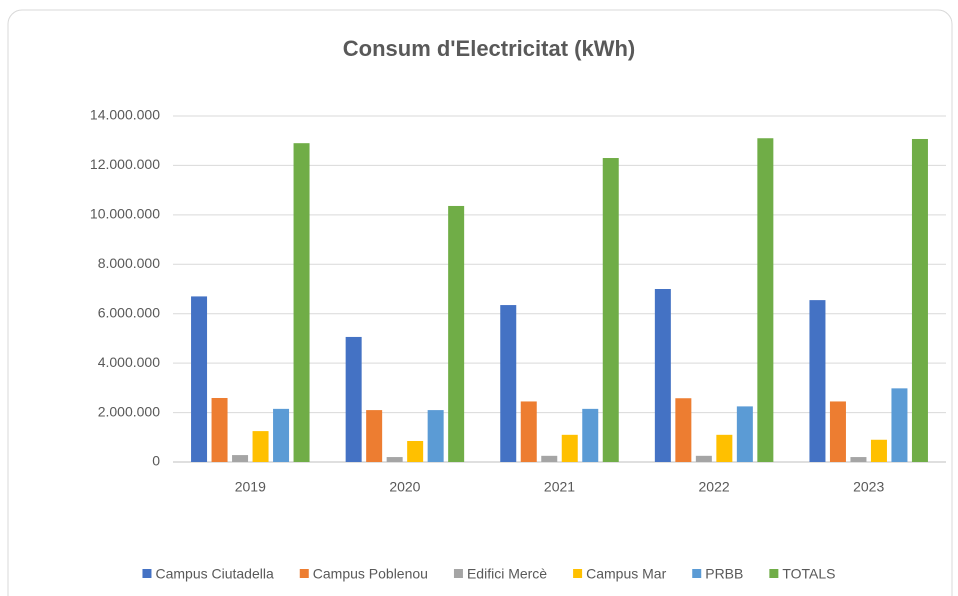 This screenshot has width=958, height=596. I want to click on y-tick-label: 14.000.000, so click(125, 115).